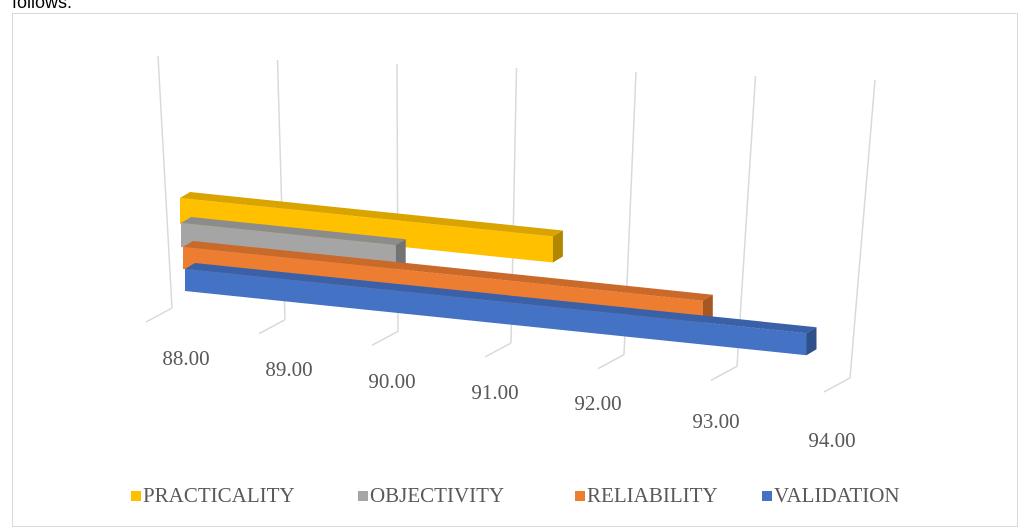  What do you see at coordinates (494, 392) in the screenshot?
I see `x-tick-label-3: 91.00` at bounding box center [494, 392].